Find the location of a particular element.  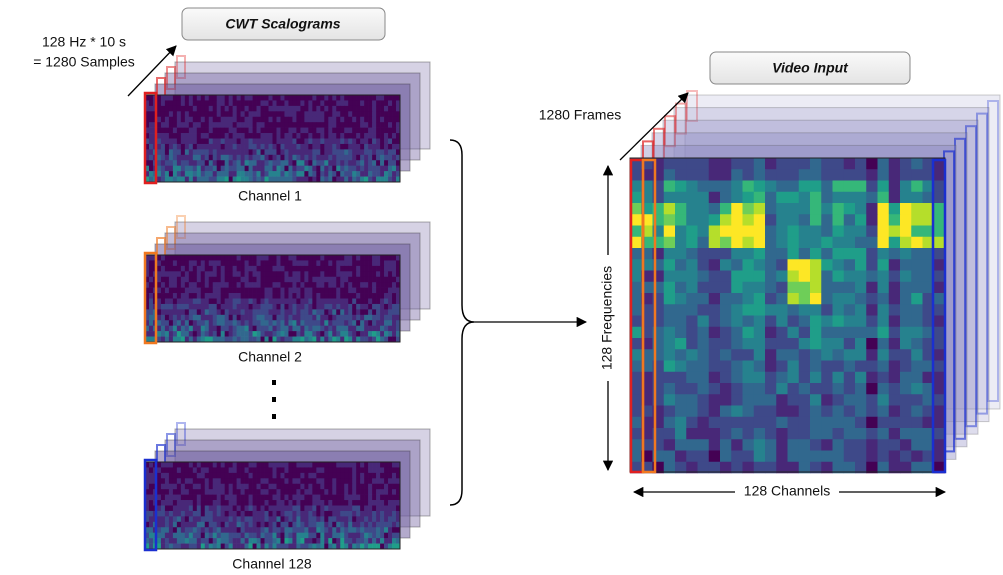

sample-note: = 1280 Samples is located at coordinates (84, 62).